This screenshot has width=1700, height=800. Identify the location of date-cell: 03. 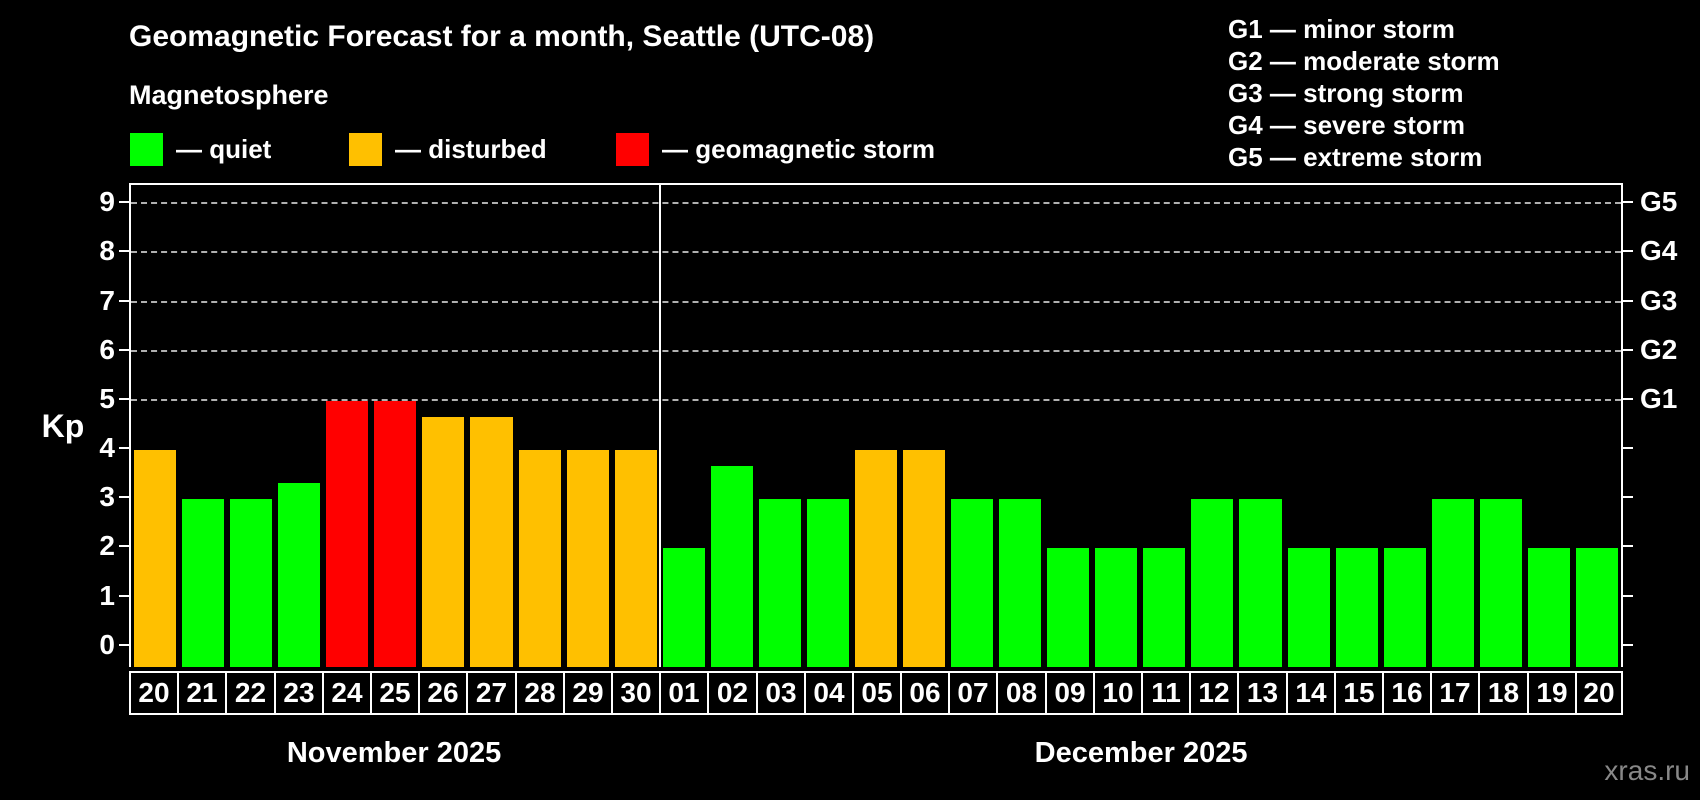
(781, 693).